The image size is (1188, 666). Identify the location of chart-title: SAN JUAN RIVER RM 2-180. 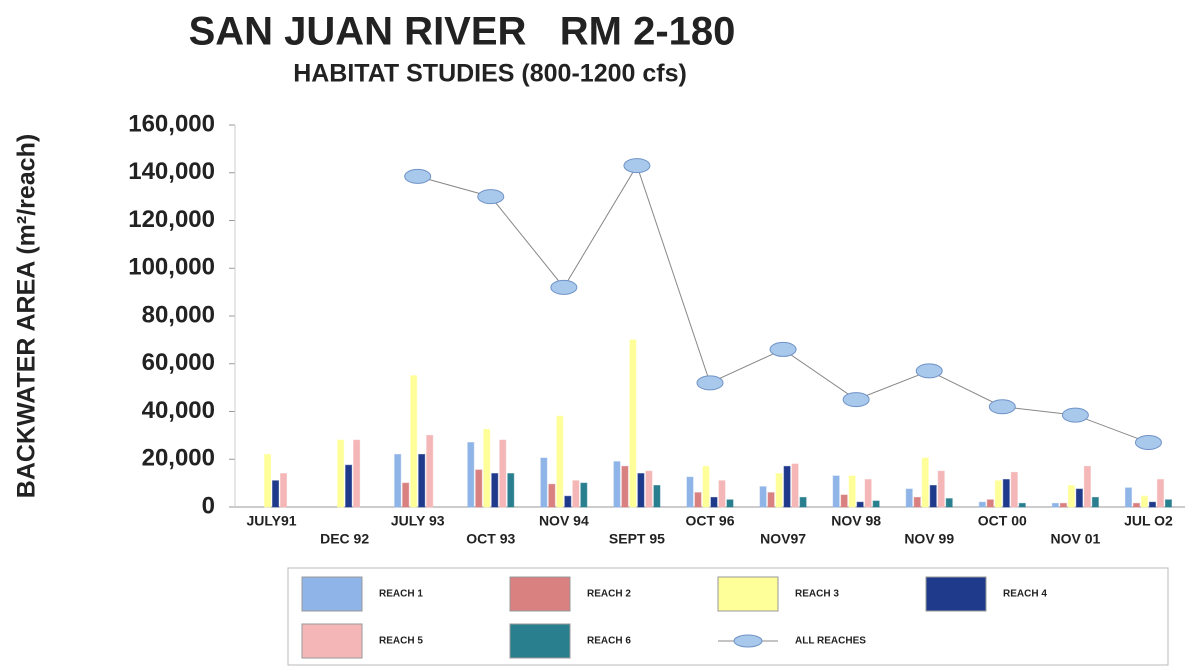
(462, 32).